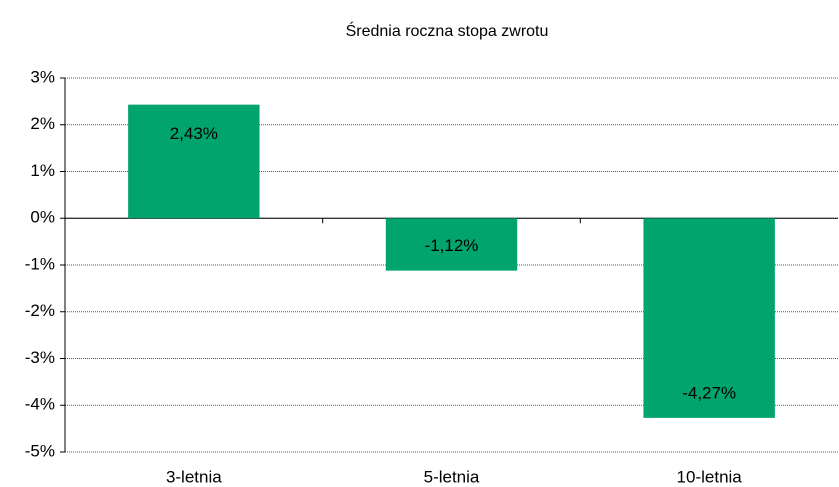  What do you see at coordinates (40, 357) in the screenshot?
I see `y-tick-label: -3%` at bounding box center [40, 357].